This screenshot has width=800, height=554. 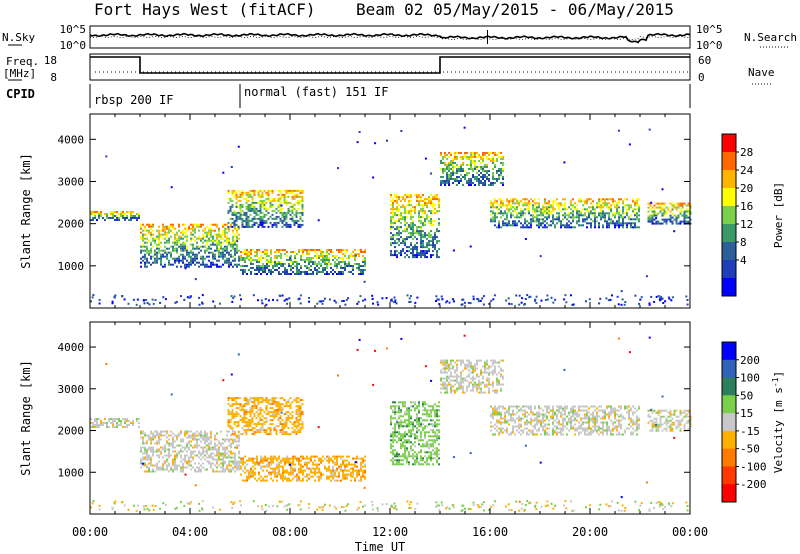 What do you see at coordinates (753, 215) in the screenshot?
I see `colorbar: 28 24 20 16 12 8 4 Power [dB]` at bounding box center [753, 215].